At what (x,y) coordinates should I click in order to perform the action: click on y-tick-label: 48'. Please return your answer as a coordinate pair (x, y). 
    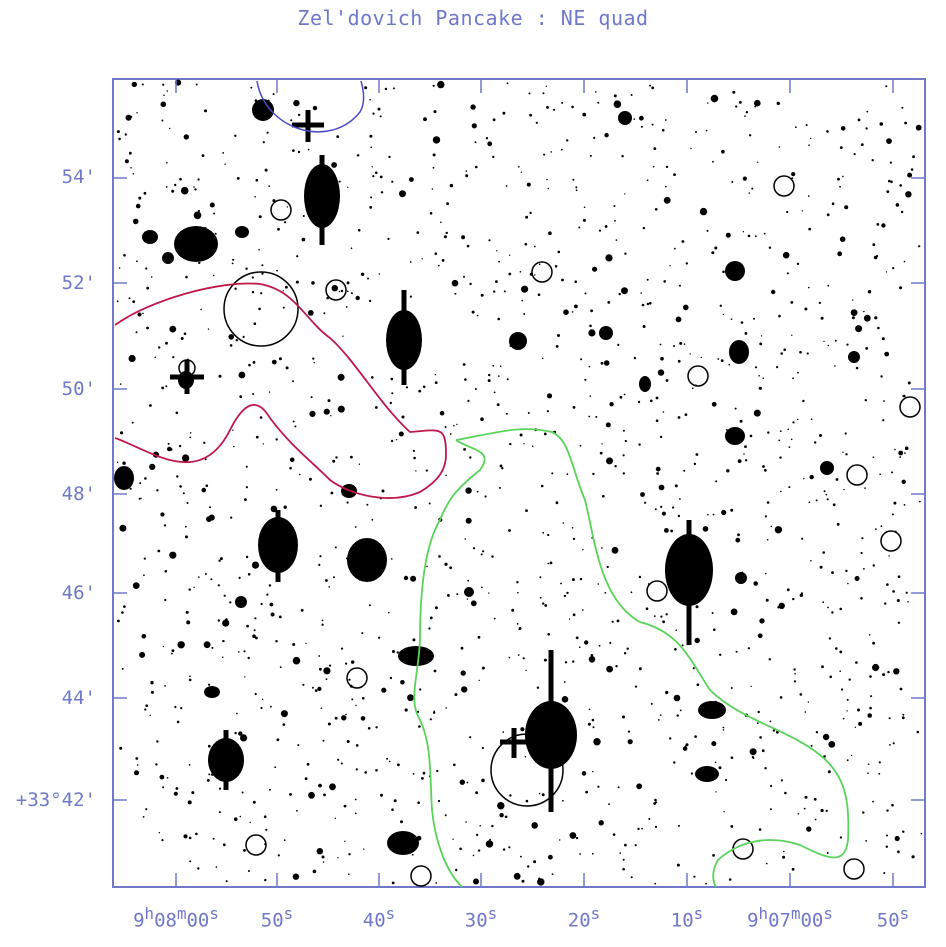
    Looking at the image, I should click on (78, 494).